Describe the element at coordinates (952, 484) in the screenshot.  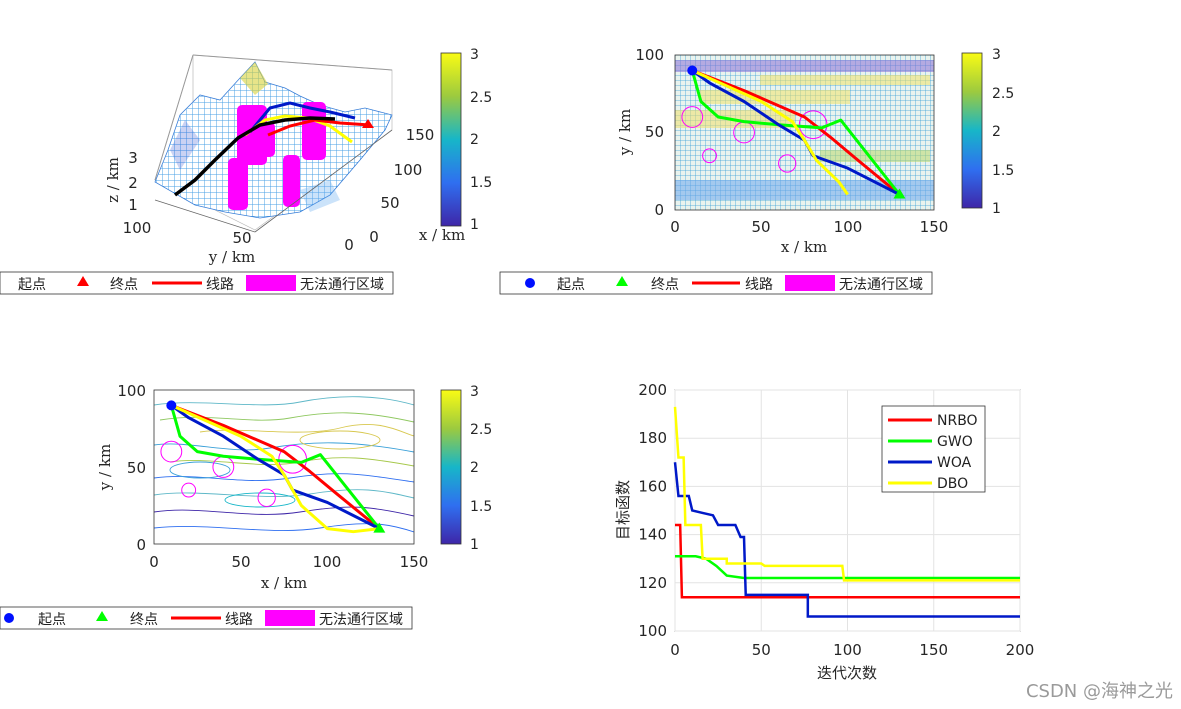
I see `legend-label: DBO` at that location.